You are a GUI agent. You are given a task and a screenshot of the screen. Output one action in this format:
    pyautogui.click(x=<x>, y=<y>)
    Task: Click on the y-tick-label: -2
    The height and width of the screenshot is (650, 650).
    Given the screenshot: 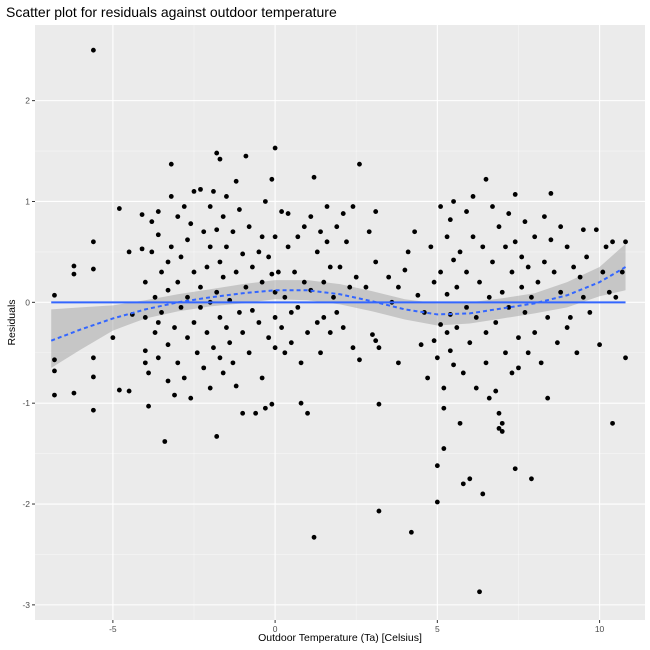 What is the action you would take?
    pyautogui.click(x=26, y=504)
    